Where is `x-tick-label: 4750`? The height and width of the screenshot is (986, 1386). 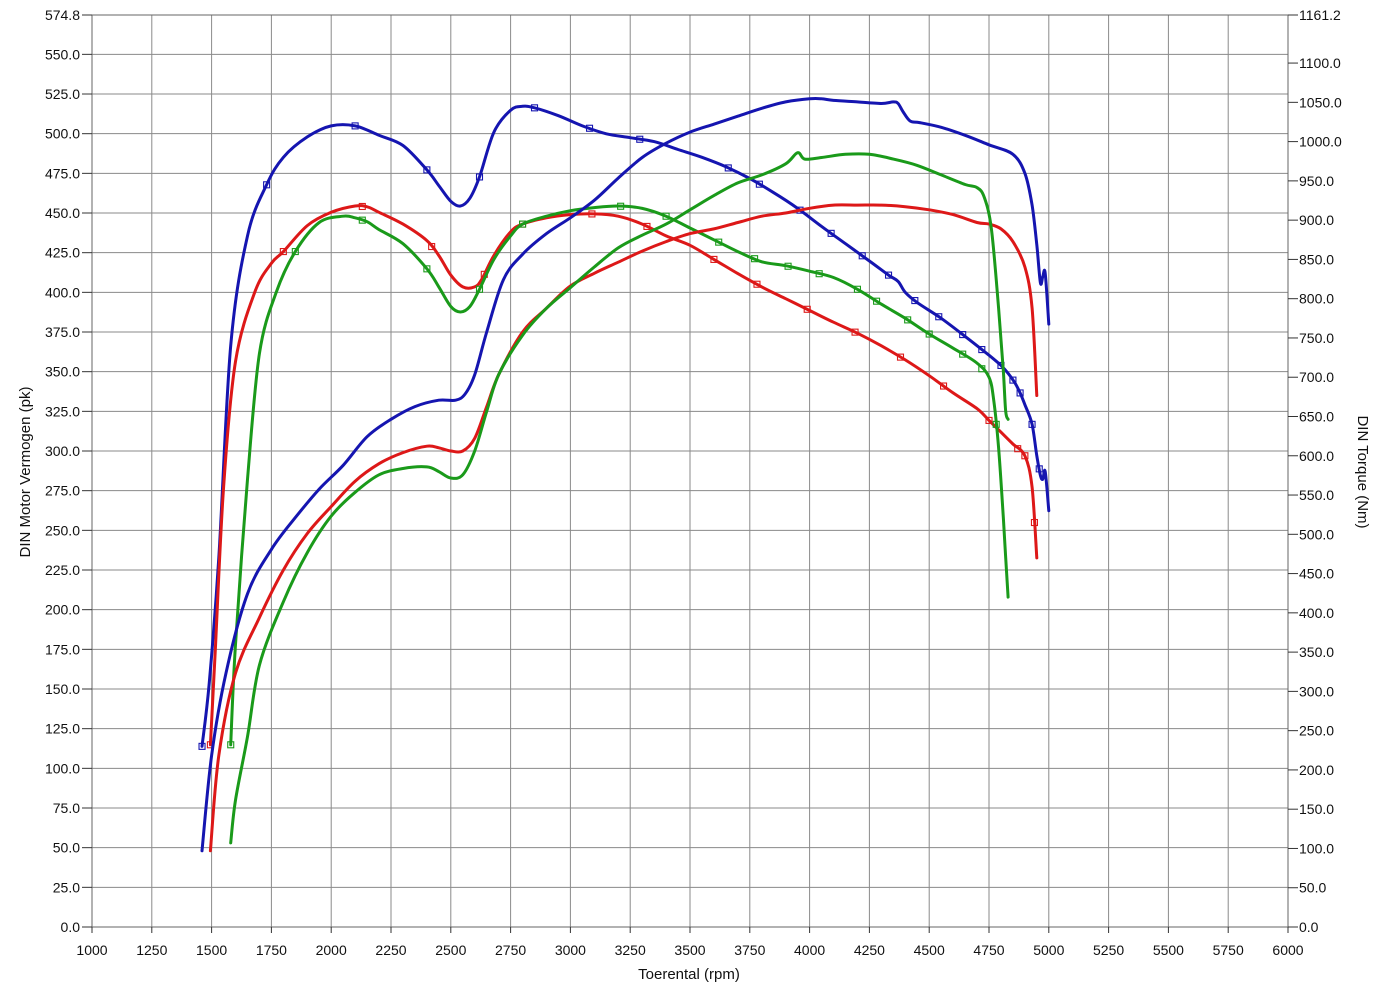 x-tick-label: 4750 is located at coordinates (988, 950).